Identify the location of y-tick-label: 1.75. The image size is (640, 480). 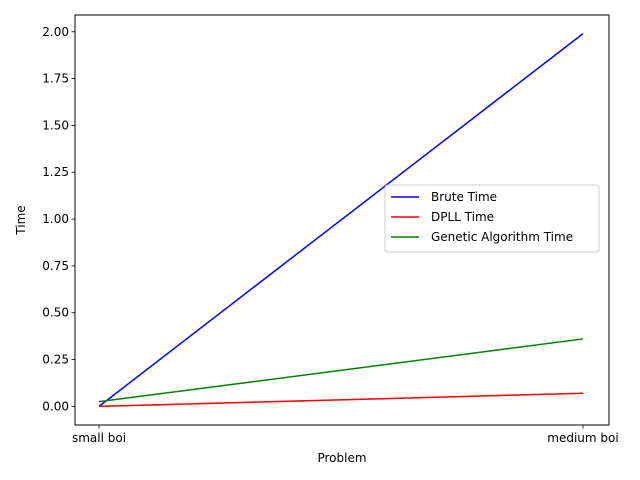
(55, 79).